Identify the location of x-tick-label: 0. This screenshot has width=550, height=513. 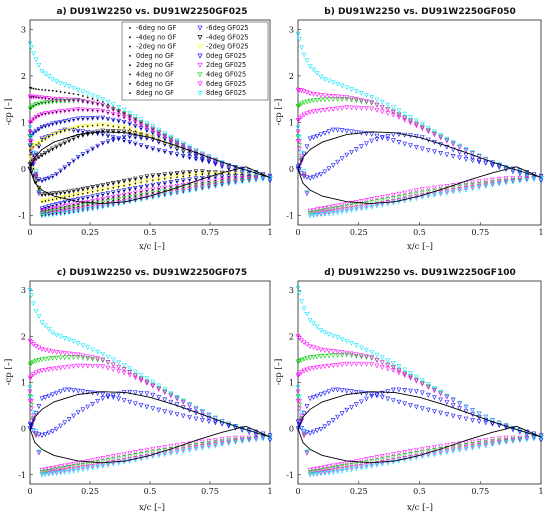
(29, 232).